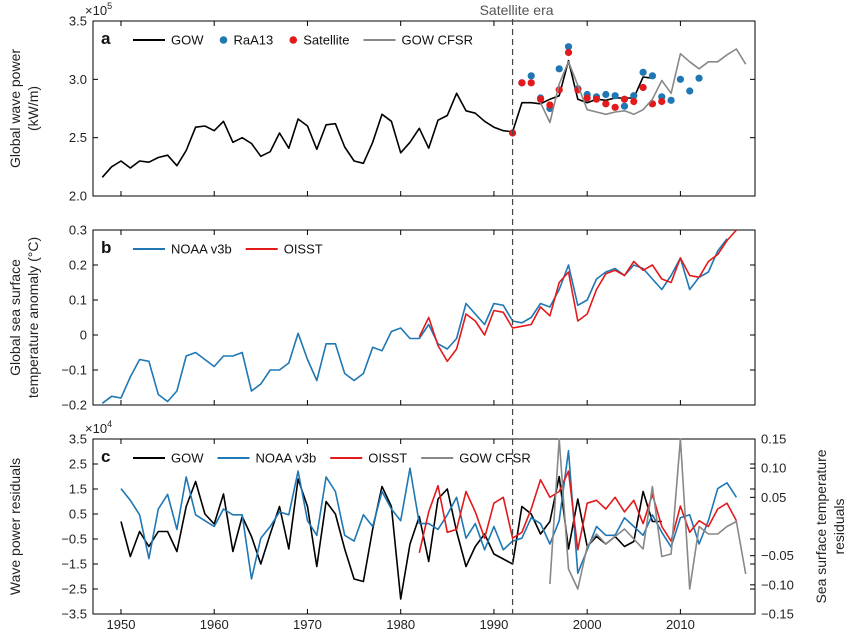  Describe the element at coordinates (495, 458) in the screenshot. I see `legend-label-c-3: GOW CFSR` at that location.